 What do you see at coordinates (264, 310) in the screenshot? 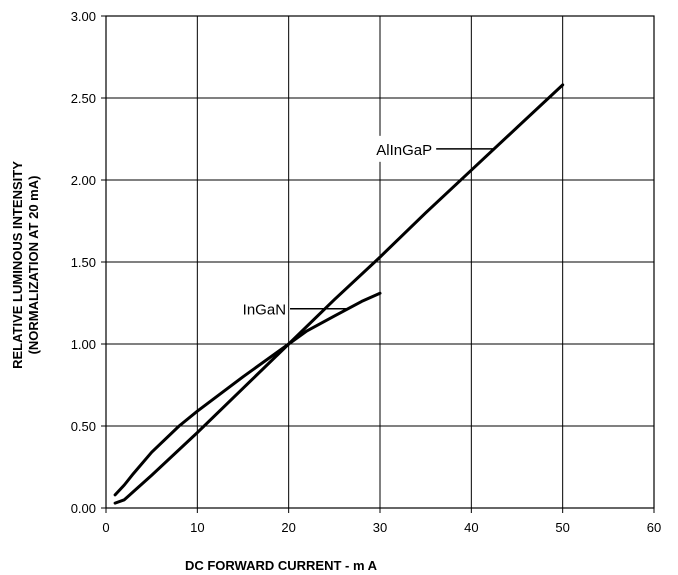
I see `series-label-ingan: InGaN` at bounding box center [264, 310].